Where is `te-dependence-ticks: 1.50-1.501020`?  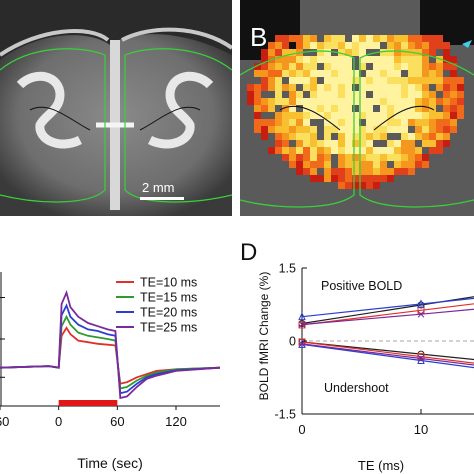 te-dependence-ticks: 1.50-1.501020 is located at coordinates (351, 350).